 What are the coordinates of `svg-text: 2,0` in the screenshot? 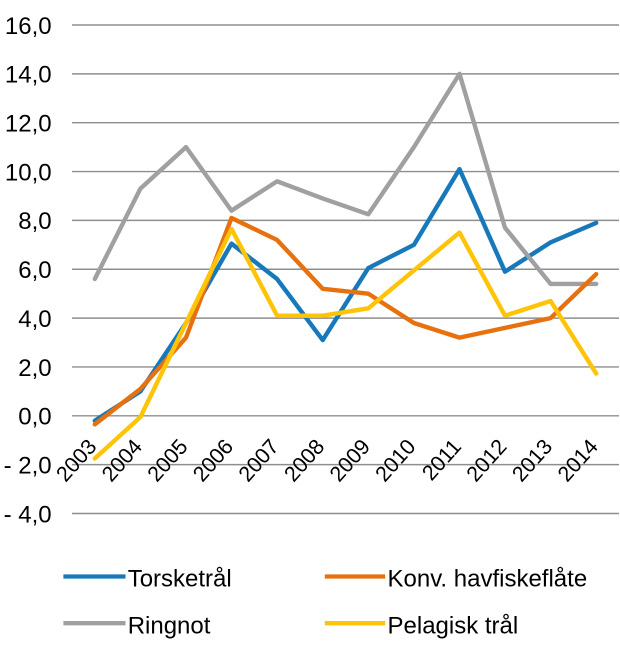 It's located at (34, 368).